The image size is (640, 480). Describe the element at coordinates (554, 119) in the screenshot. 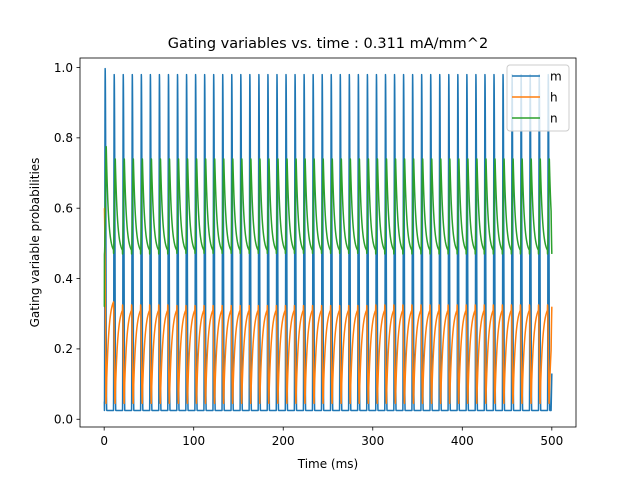

I see `legend-label-n: n` at that location.